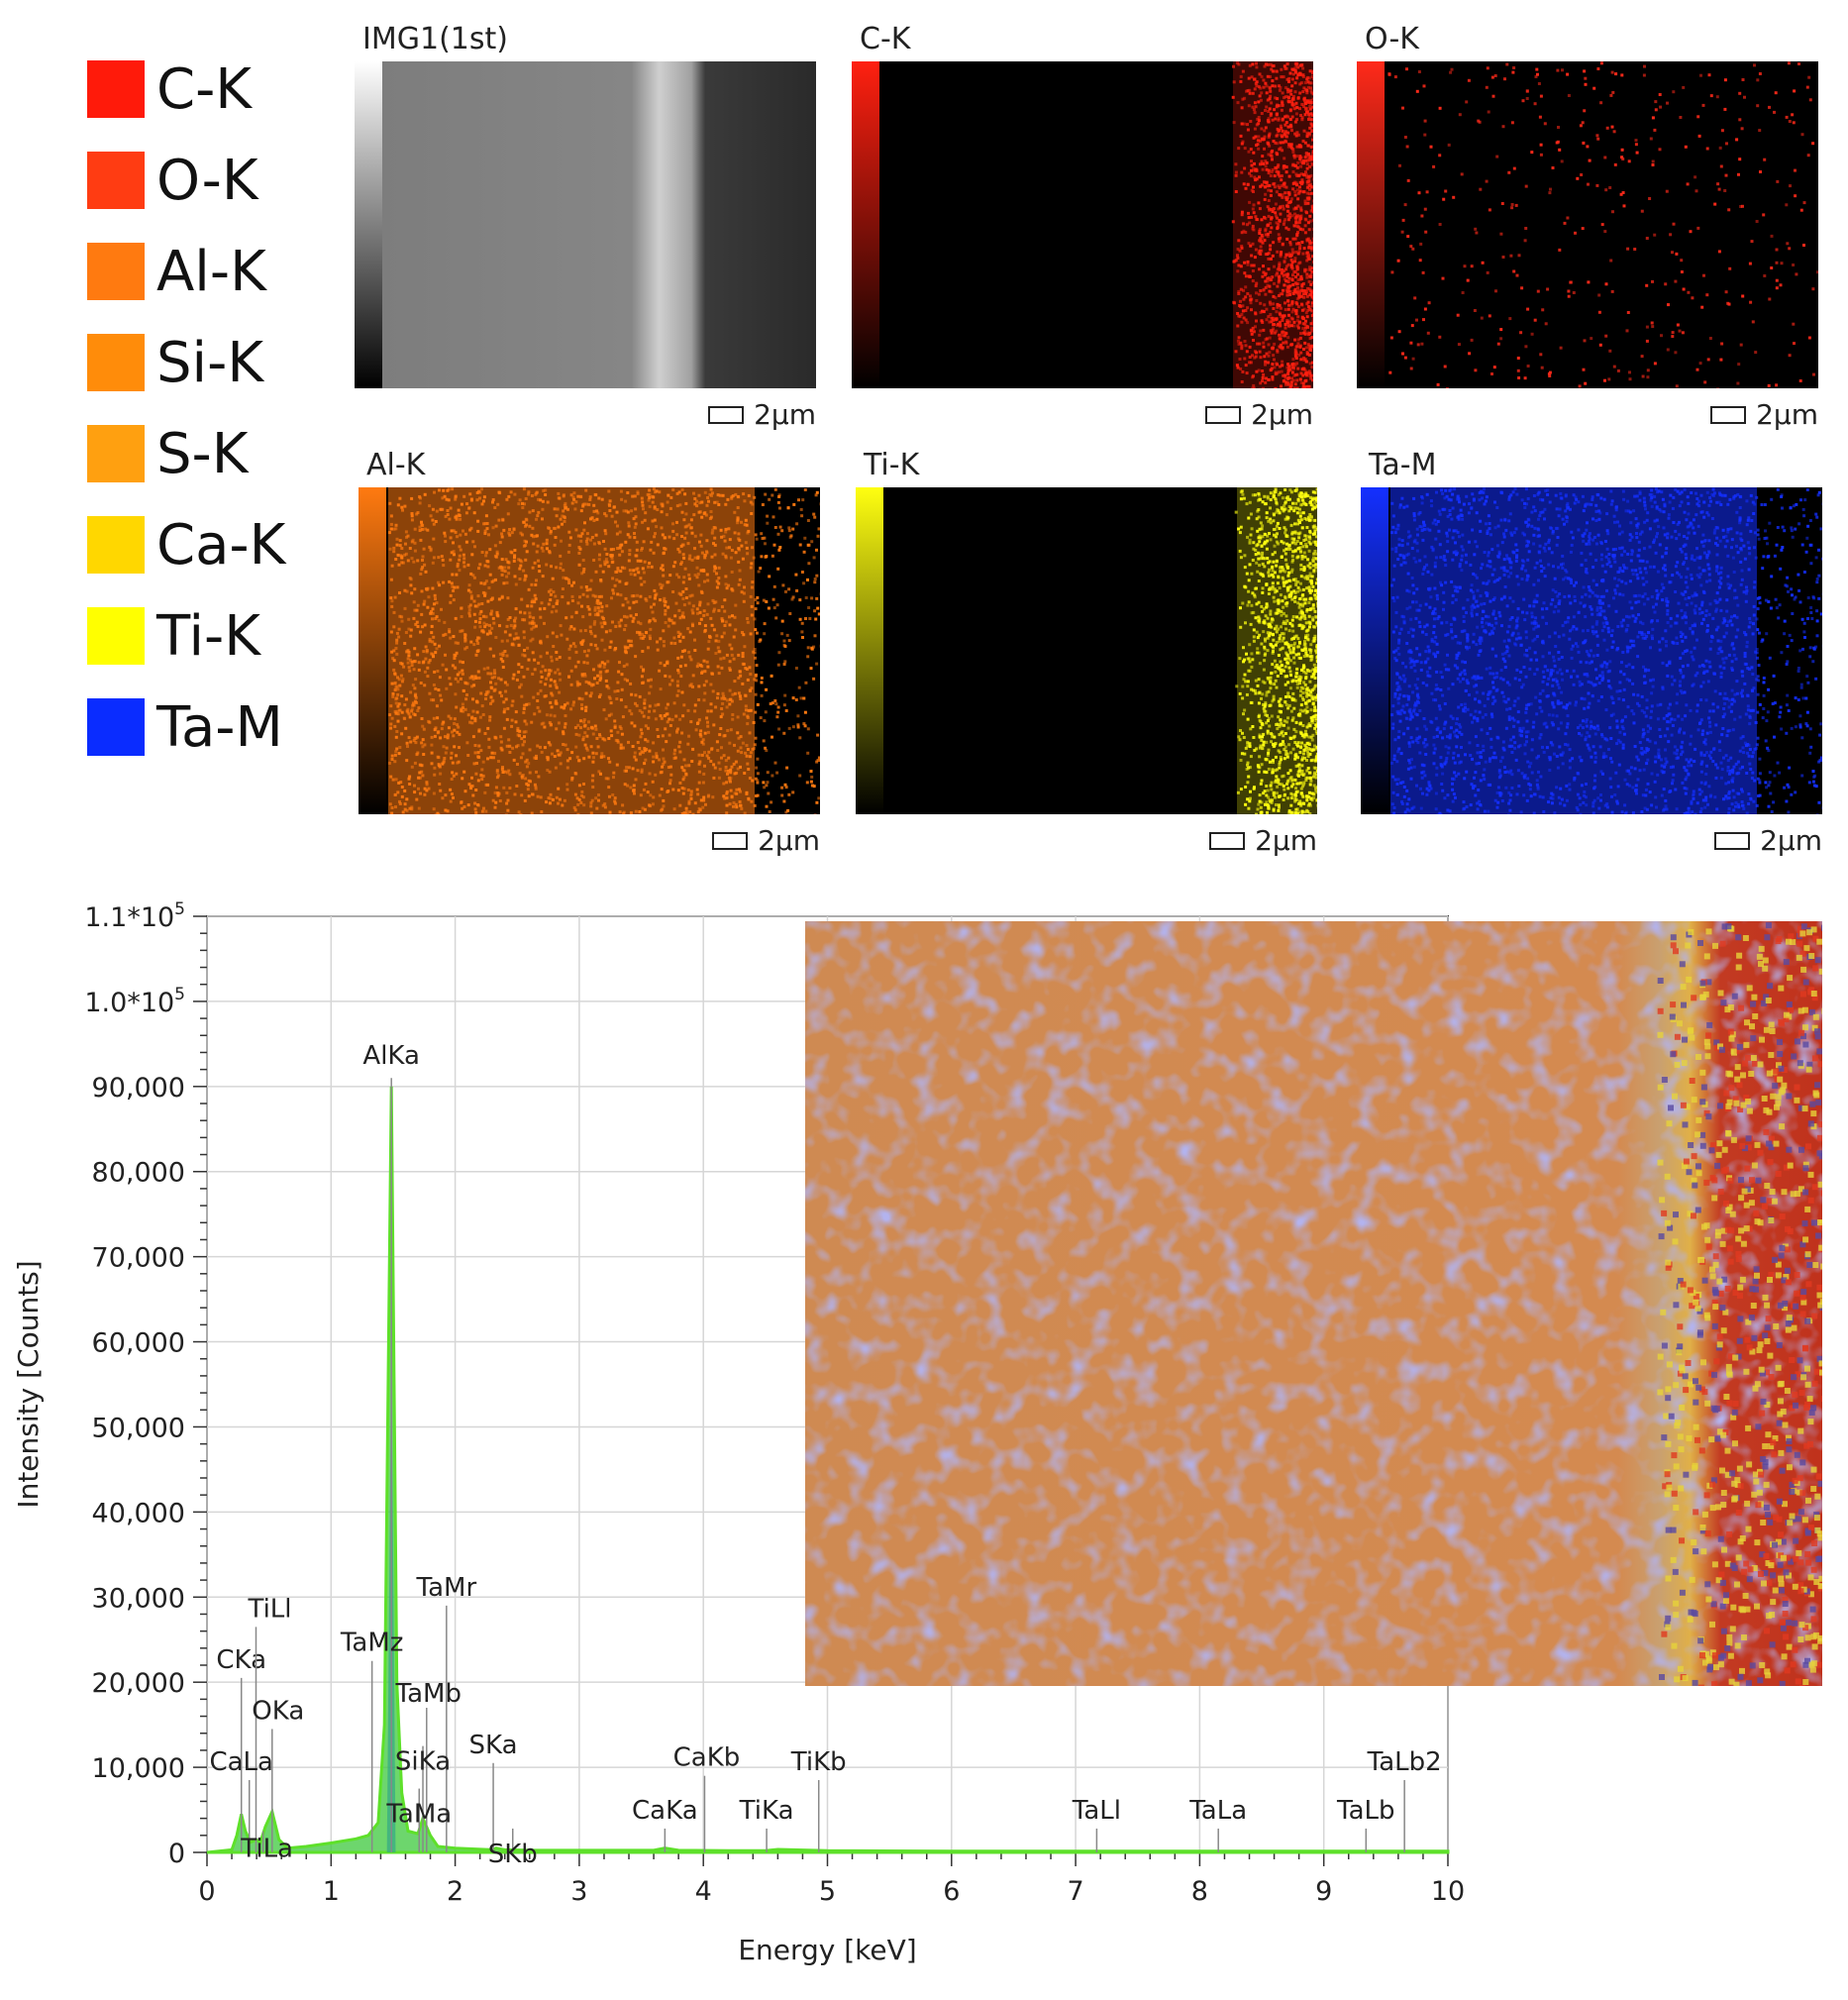  I want to click on x-tick-label: 1, so click(332, 1892).